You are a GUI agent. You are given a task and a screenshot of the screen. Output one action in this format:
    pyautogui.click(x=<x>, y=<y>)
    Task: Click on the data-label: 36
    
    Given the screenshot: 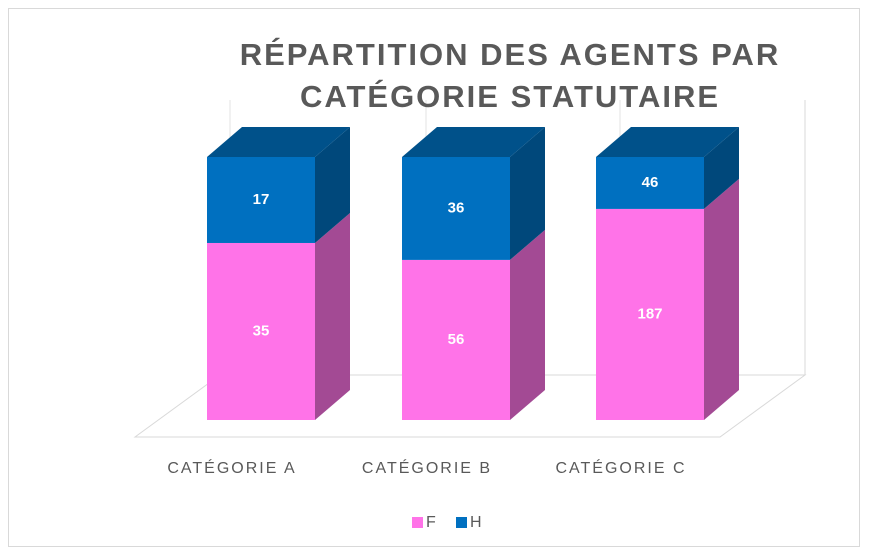 What is the action you would take?
    pyautogui.click(x=456, y=207)
    